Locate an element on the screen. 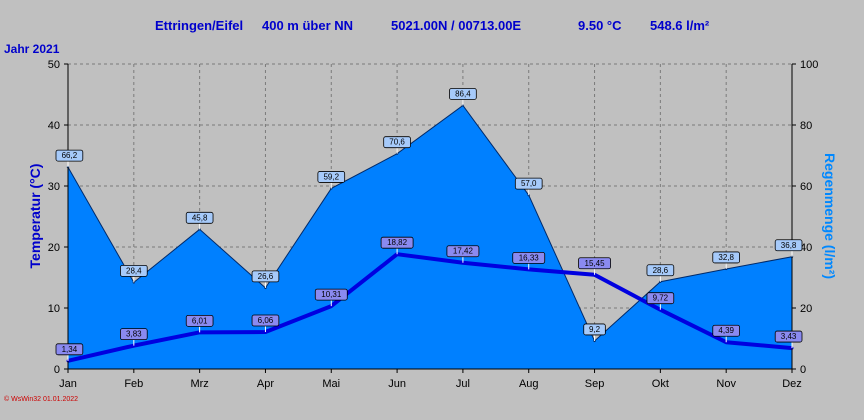 Image resolution: width=864 pixels, height=420 pixels. data-label-text: 32,8 is located at coordinates (726, 257).